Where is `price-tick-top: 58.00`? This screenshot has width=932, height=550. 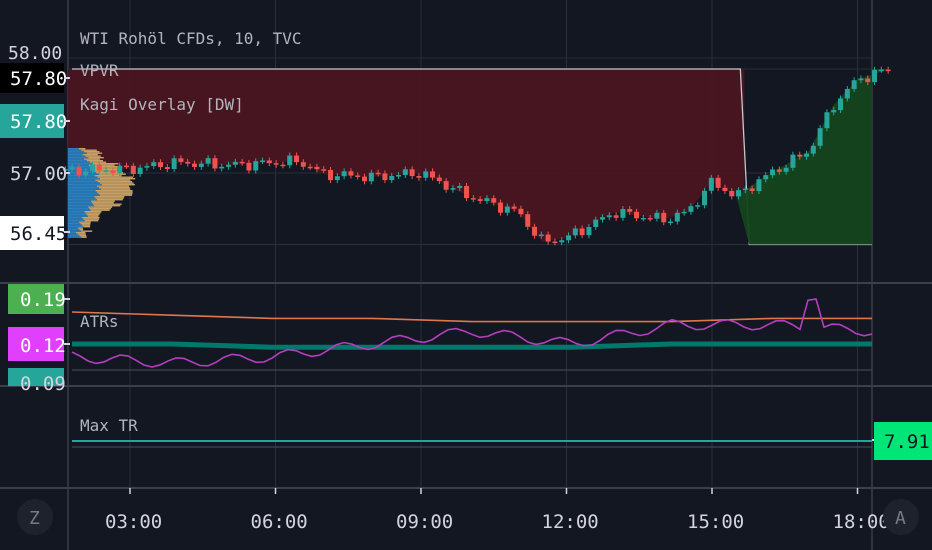 price-tick-top: 58.00 is located at coordinates (35, 53).